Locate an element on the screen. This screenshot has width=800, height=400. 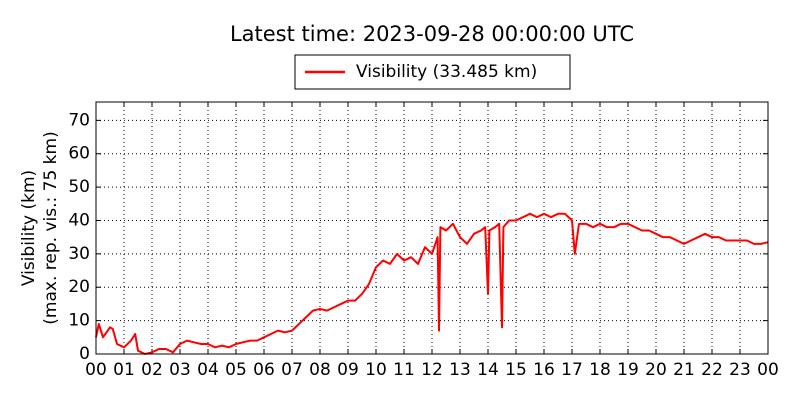
x-tick-label: 08 is located at coordinates (320, 370).